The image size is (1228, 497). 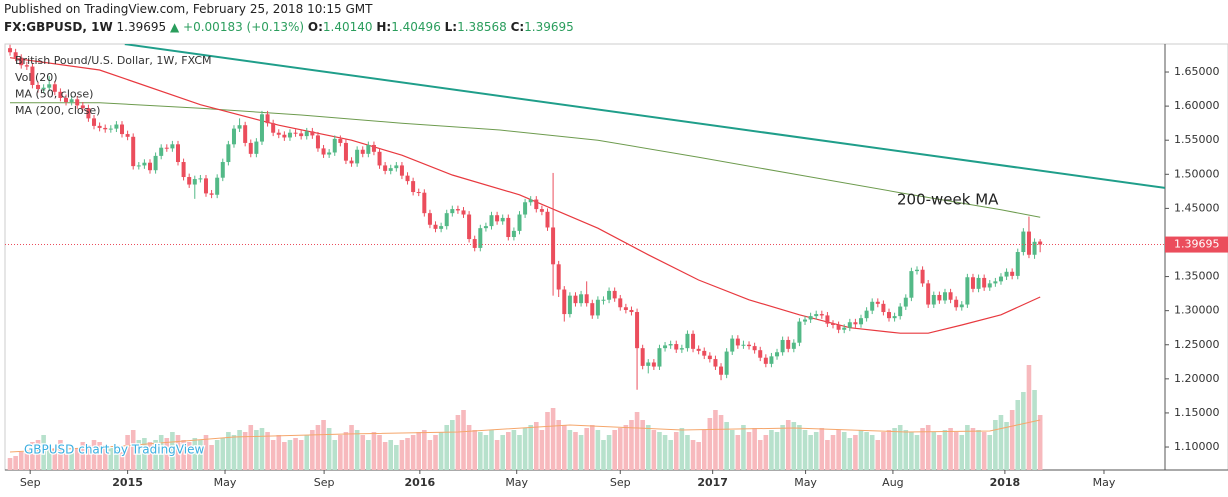 What do you see at coordinates (113, 60) in the screenshot?
I see `legend-title: British Pound/U.S. Dollar, 1W, FXCM` at bounding box center [113, 60].